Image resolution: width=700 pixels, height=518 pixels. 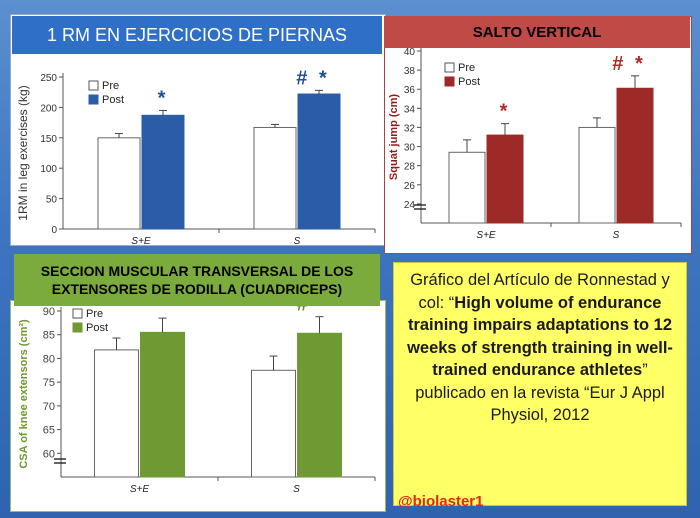 I want to click on y-axis-label: 1RM in leg exercises (kg), so click(x=23, y=152).